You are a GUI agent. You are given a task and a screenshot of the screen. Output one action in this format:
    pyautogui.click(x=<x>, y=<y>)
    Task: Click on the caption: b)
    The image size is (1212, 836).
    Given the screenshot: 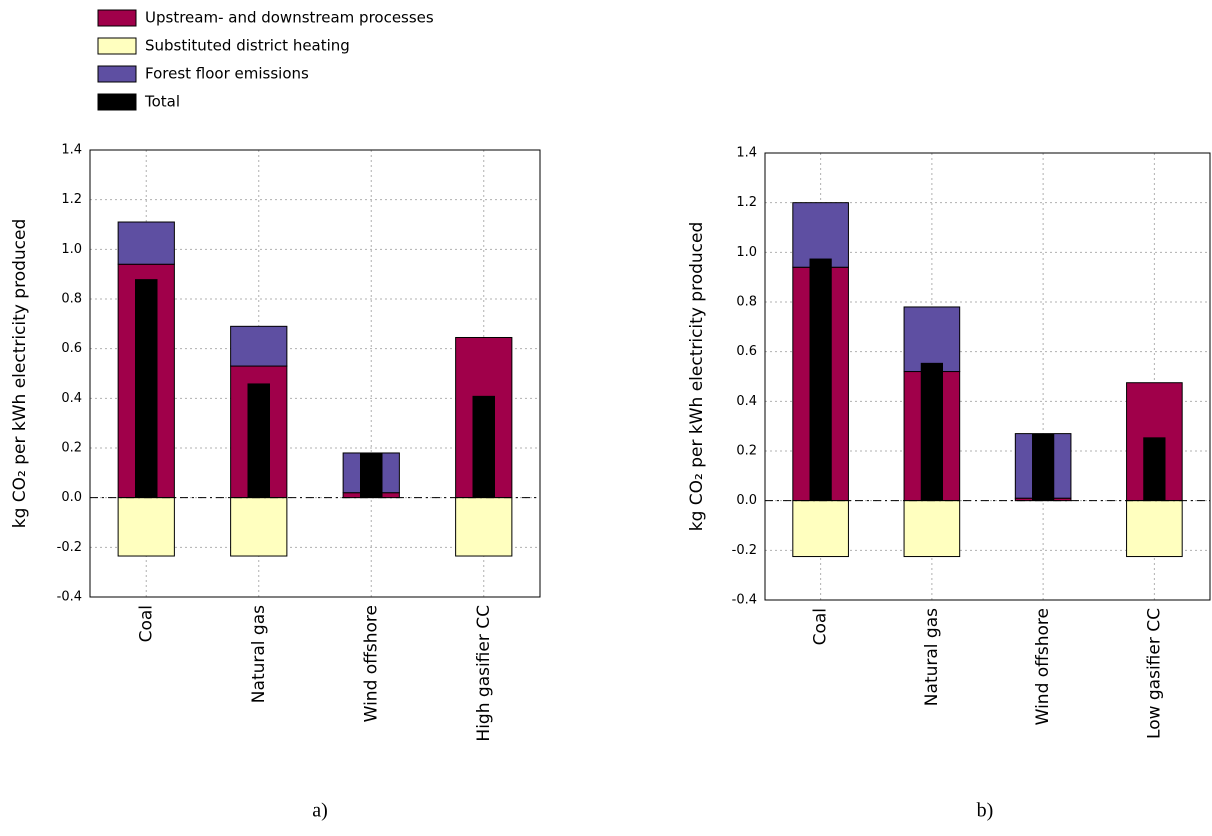 What is the action you would take?
    pyautogui.click(x=985, y=811)
    